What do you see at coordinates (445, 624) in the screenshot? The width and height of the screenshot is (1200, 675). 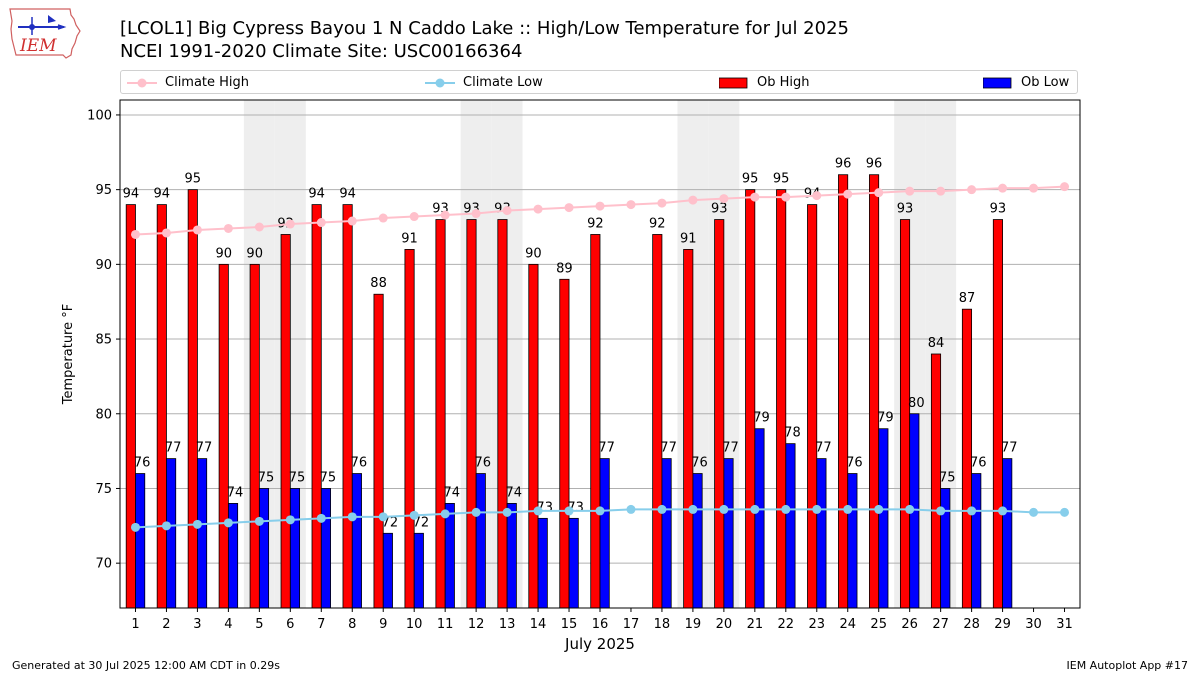 I see `x-tick-label: 11` at bounding box center [445, 624].